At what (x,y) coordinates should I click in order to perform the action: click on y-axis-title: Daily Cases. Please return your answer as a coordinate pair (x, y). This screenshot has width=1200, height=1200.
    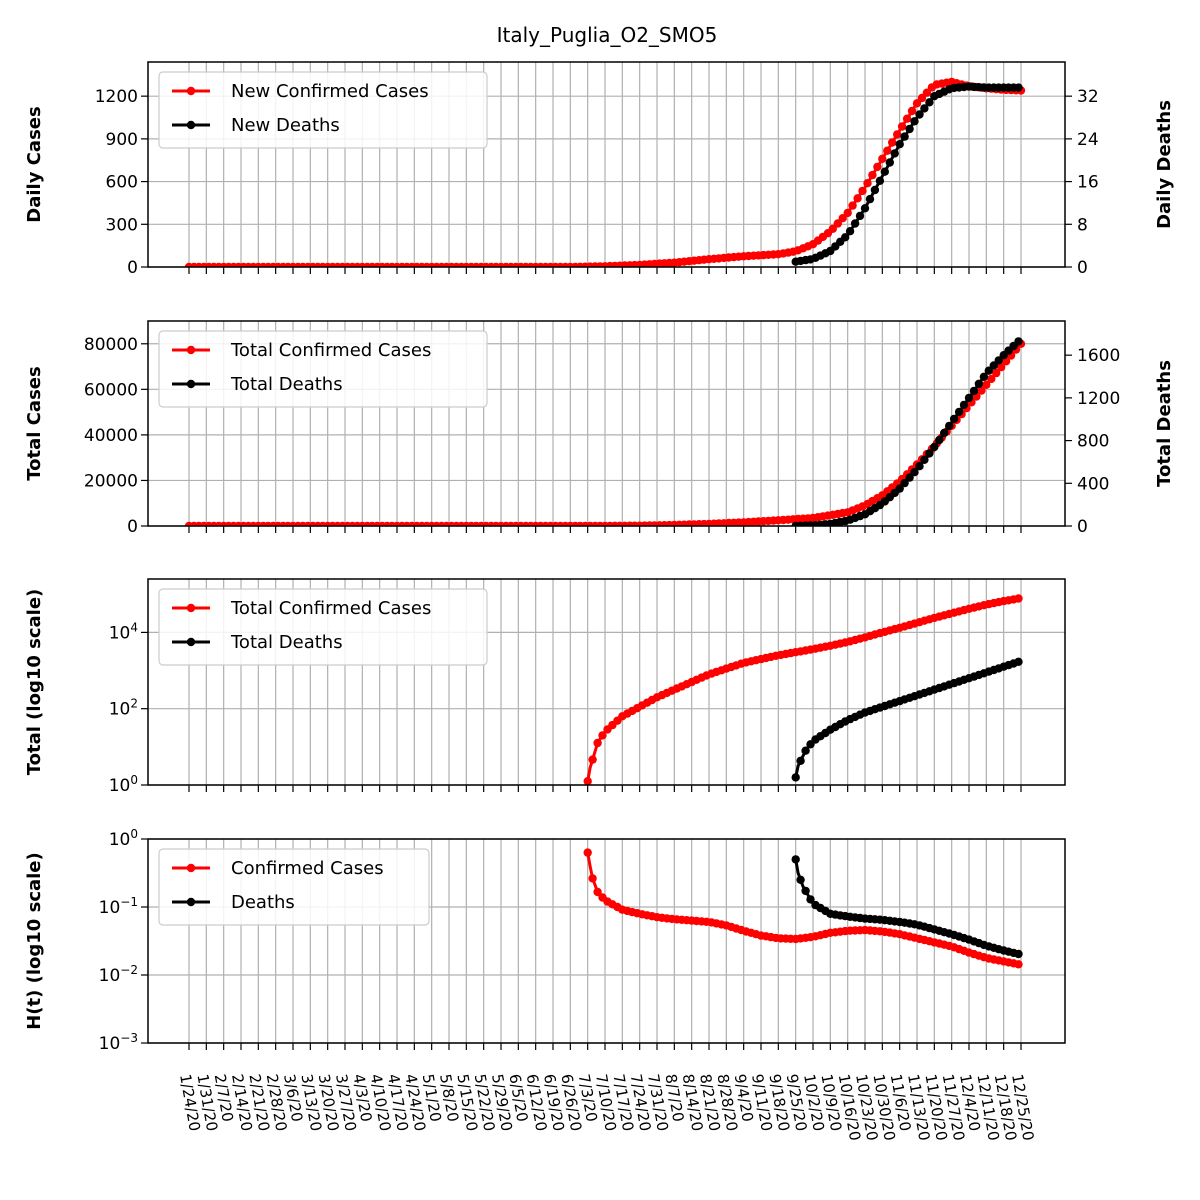
    Looking at the image, I should click on (34, 164).